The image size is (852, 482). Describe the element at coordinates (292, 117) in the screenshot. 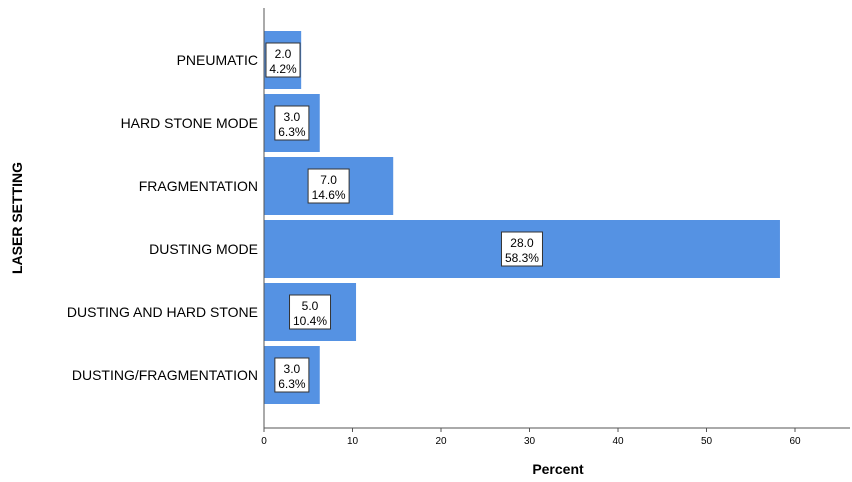

I see `data-label-count-1: 3.0` at that location.